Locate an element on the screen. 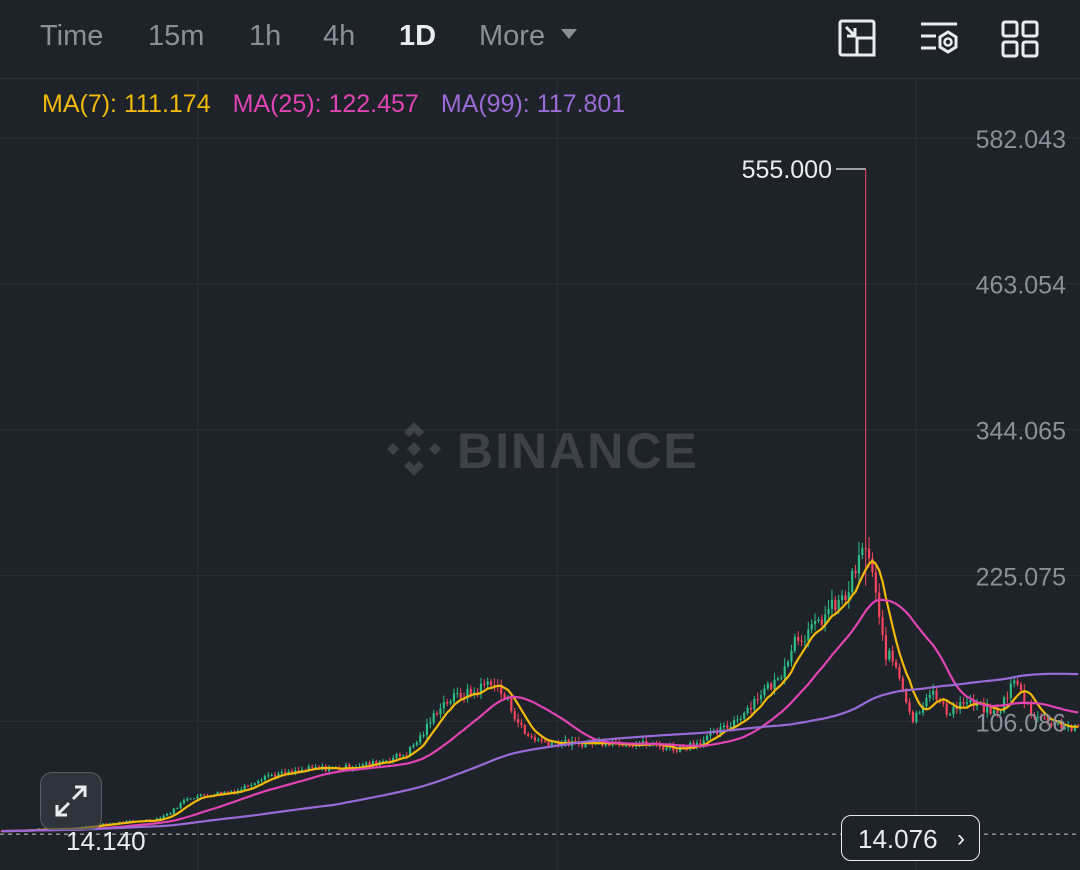  tab-1d: 1D is located at coordinates (418, 36).